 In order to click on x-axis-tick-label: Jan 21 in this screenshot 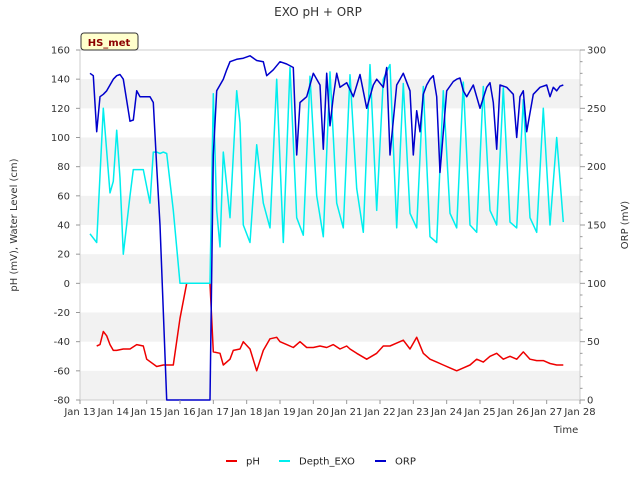, I will do `click(346, 412)`.